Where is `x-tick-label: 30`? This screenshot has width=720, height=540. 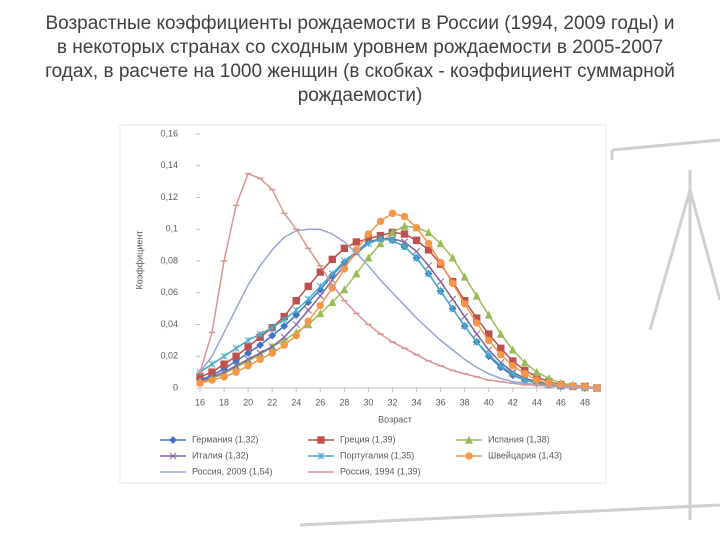
x-tick-label: 30 is located at coordinates (368, 402).